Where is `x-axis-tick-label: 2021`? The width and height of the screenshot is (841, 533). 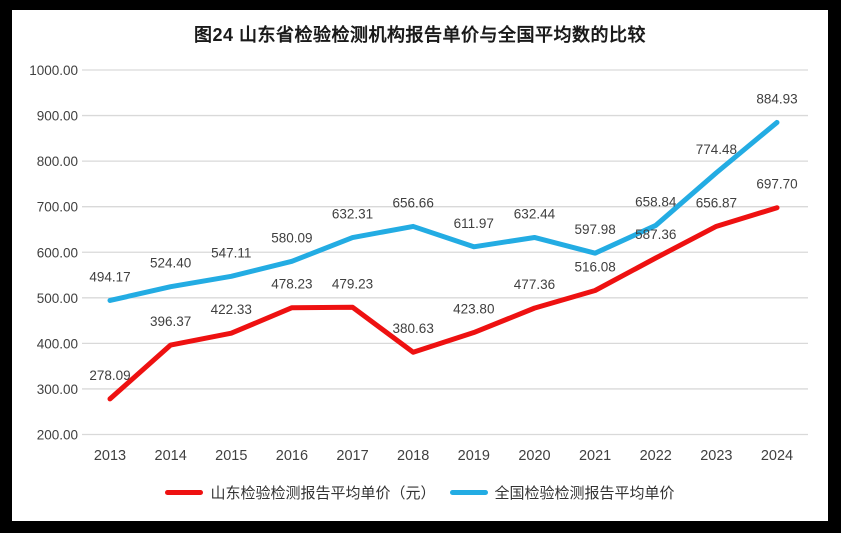 x-axis-tick-label: 2021 is located at coordinates (595, 456).